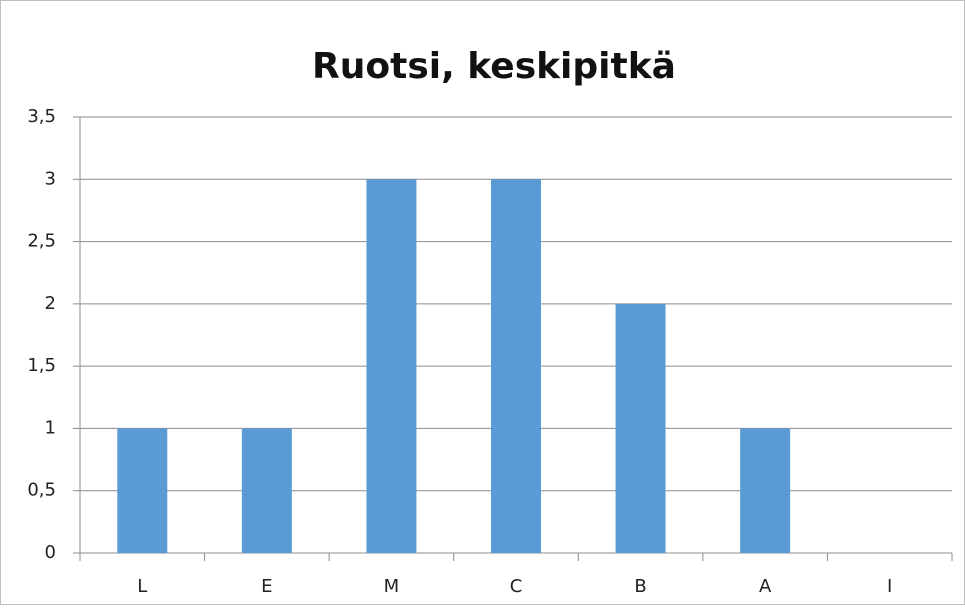 This screenshot has width=965, height=609. Describe the element at coordinates (516, 586) in the screenshot. I see `x-tick-label: C` at that location.